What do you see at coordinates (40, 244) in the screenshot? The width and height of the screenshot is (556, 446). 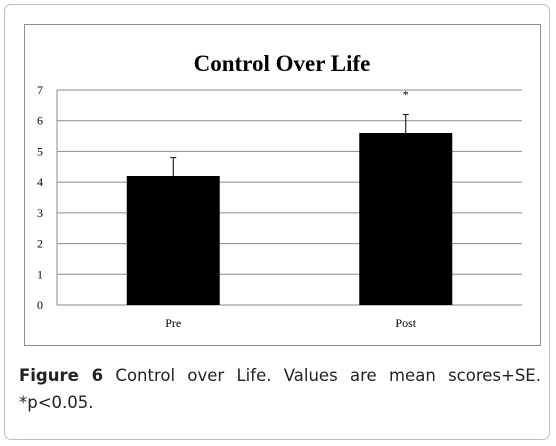 I see `y-tick-label: 2` at bounding box center [40, 244].